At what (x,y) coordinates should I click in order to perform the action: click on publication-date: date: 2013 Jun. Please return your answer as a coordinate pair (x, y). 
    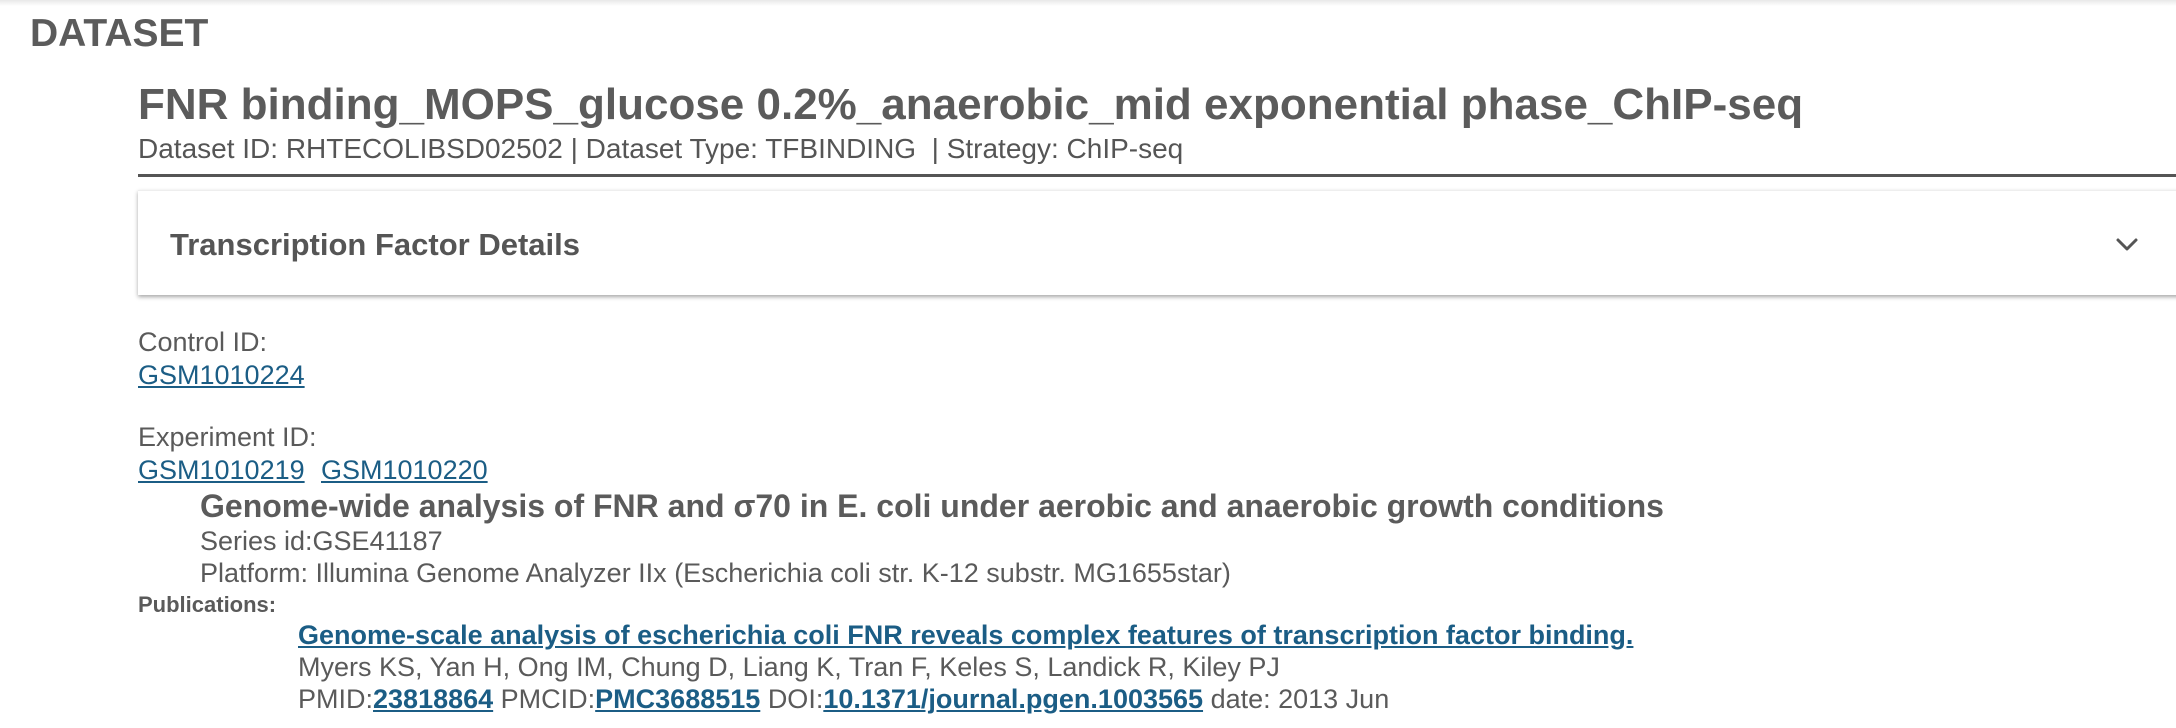
    Looking at the image, I should click on (1300, 699).